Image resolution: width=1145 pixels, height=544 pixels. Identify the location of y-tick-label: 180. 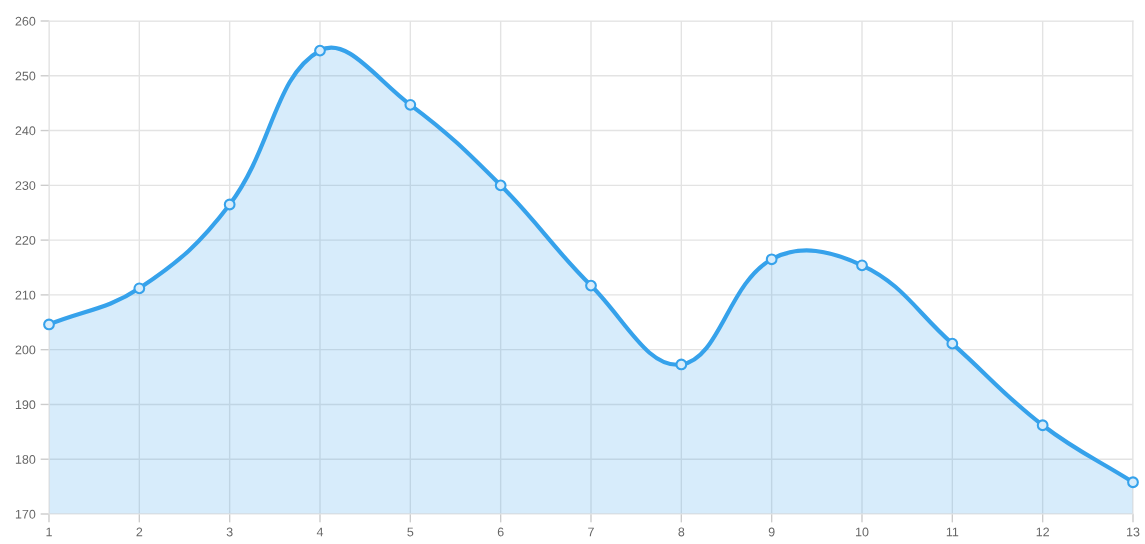
(25, 459).